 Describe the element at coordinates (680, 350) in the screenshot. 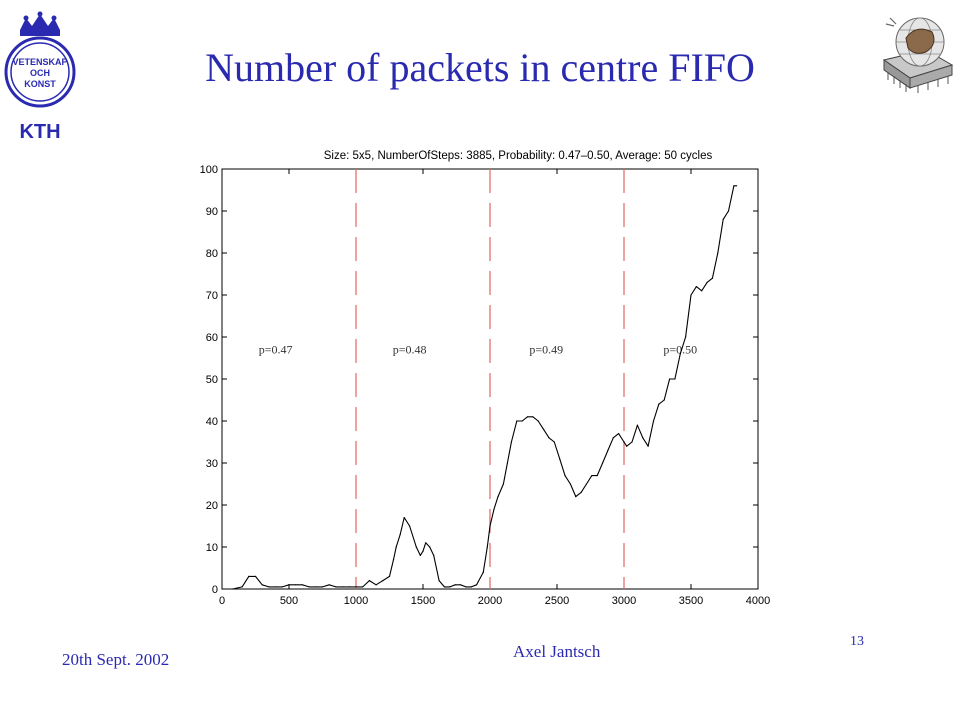

I see `probability-label: p=0.50` at that location.